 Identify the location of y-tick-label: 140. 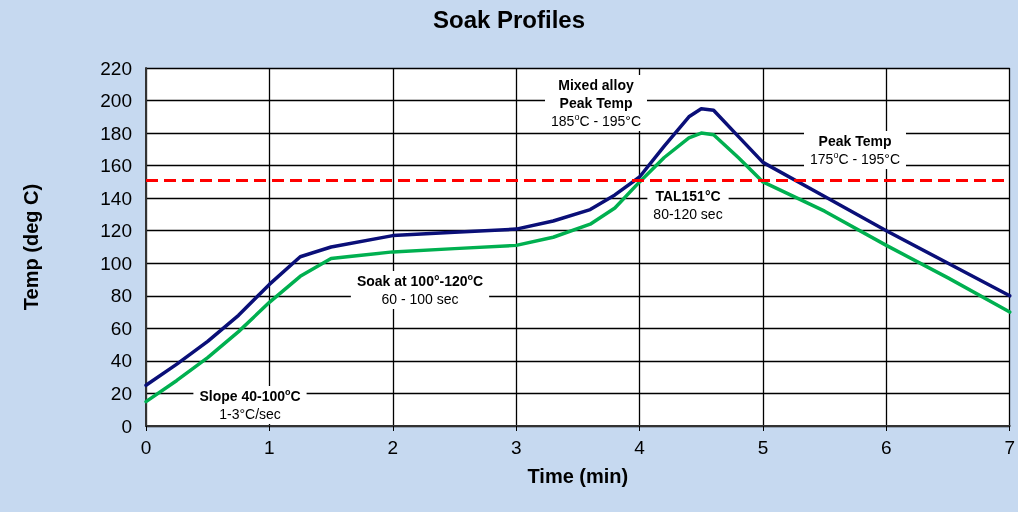
(116, 198).